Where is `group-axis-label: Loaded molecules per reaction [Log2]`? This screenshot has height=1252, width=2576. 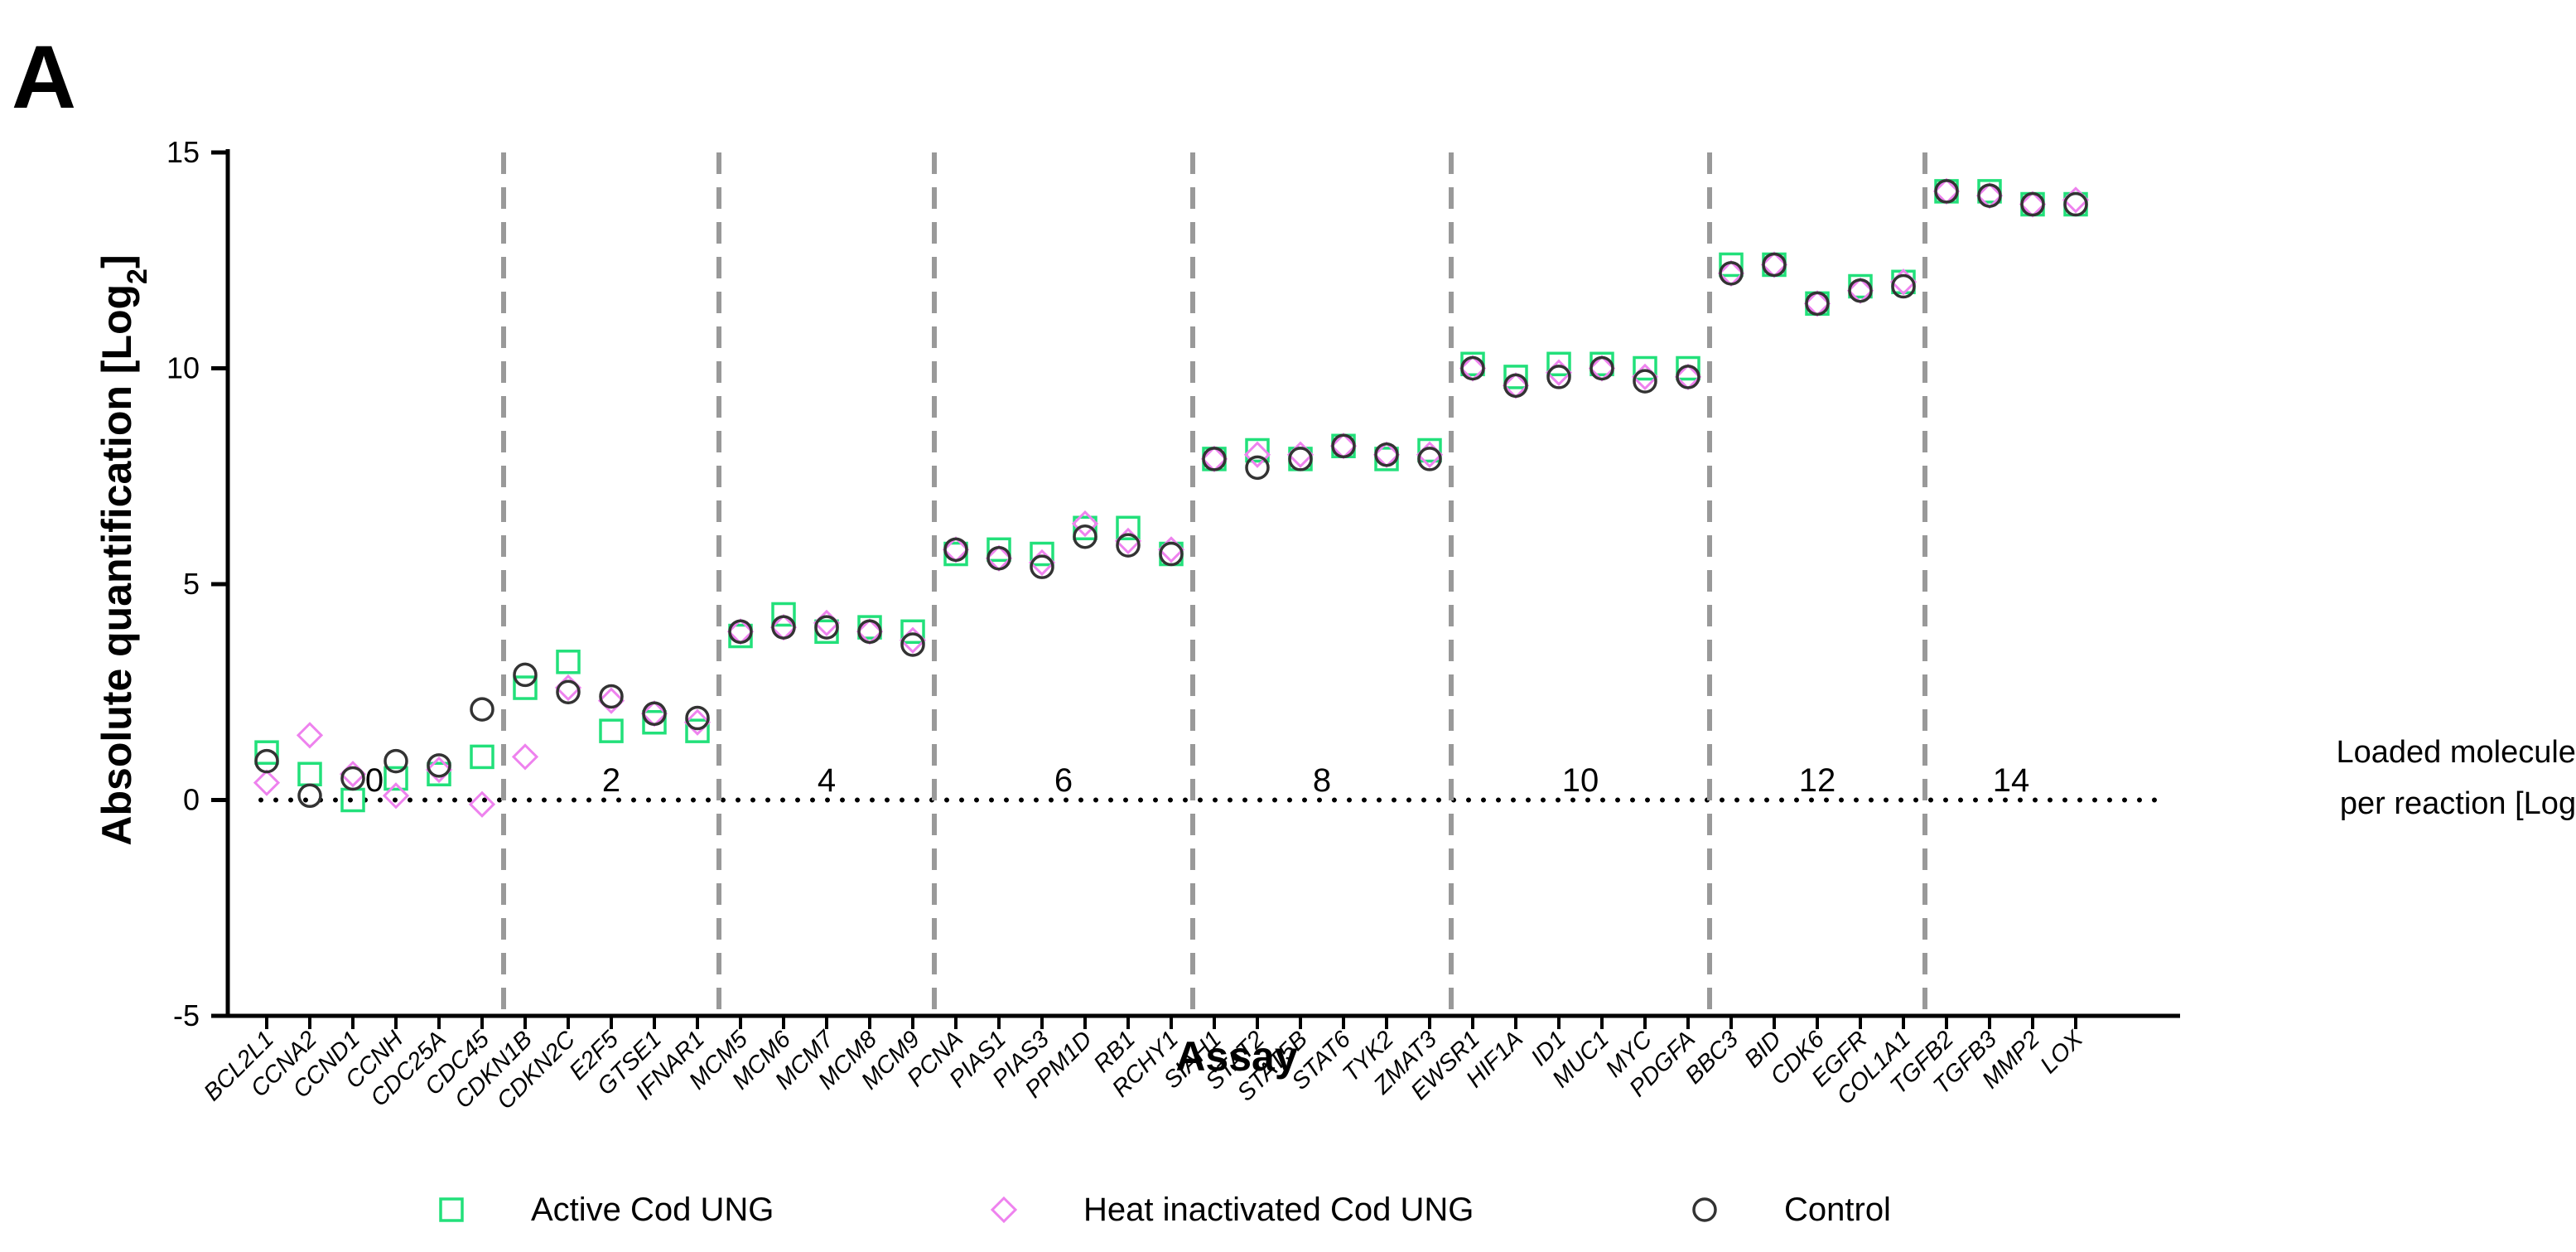 group-axis-label: Loaded molecules per reaction [Log2] is located at coordinates (2456, 783).